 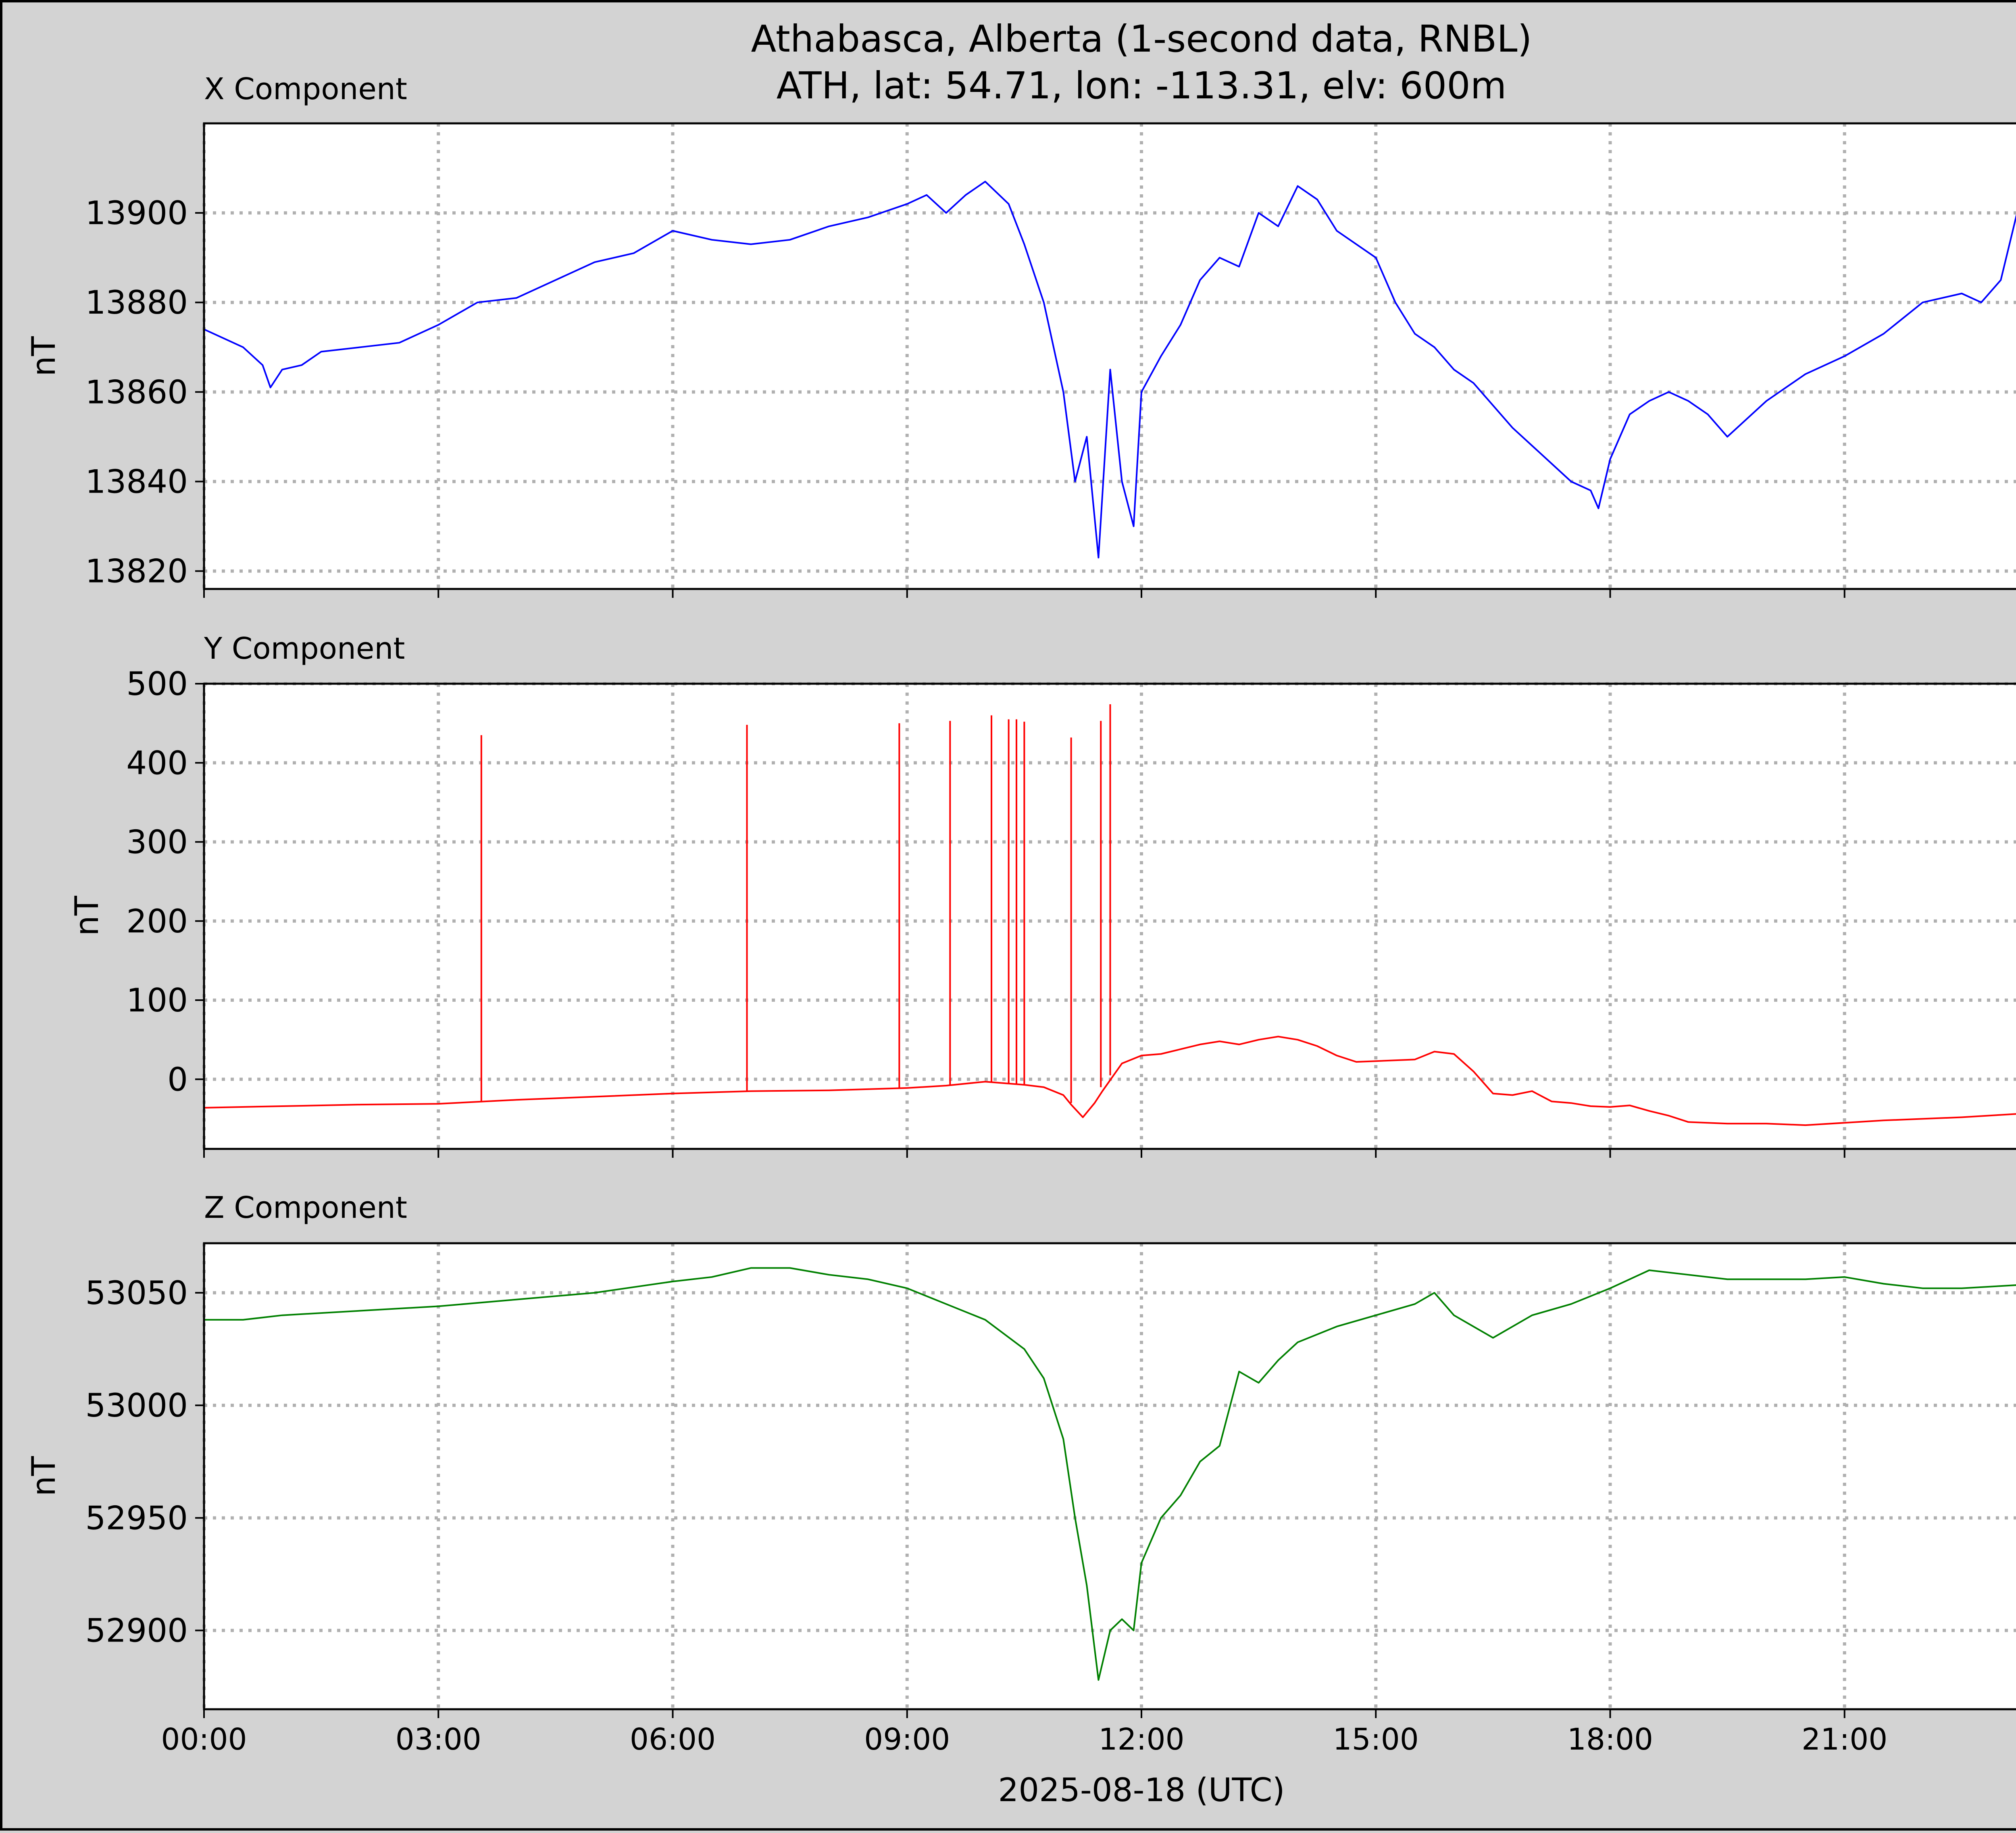 What do you see at coordinates (1141, 38) in the screenshot?
I see `chart-title-line1: Athabasca, Alberta (1-second data, RNBL)` at bounding box center [1141, 38].